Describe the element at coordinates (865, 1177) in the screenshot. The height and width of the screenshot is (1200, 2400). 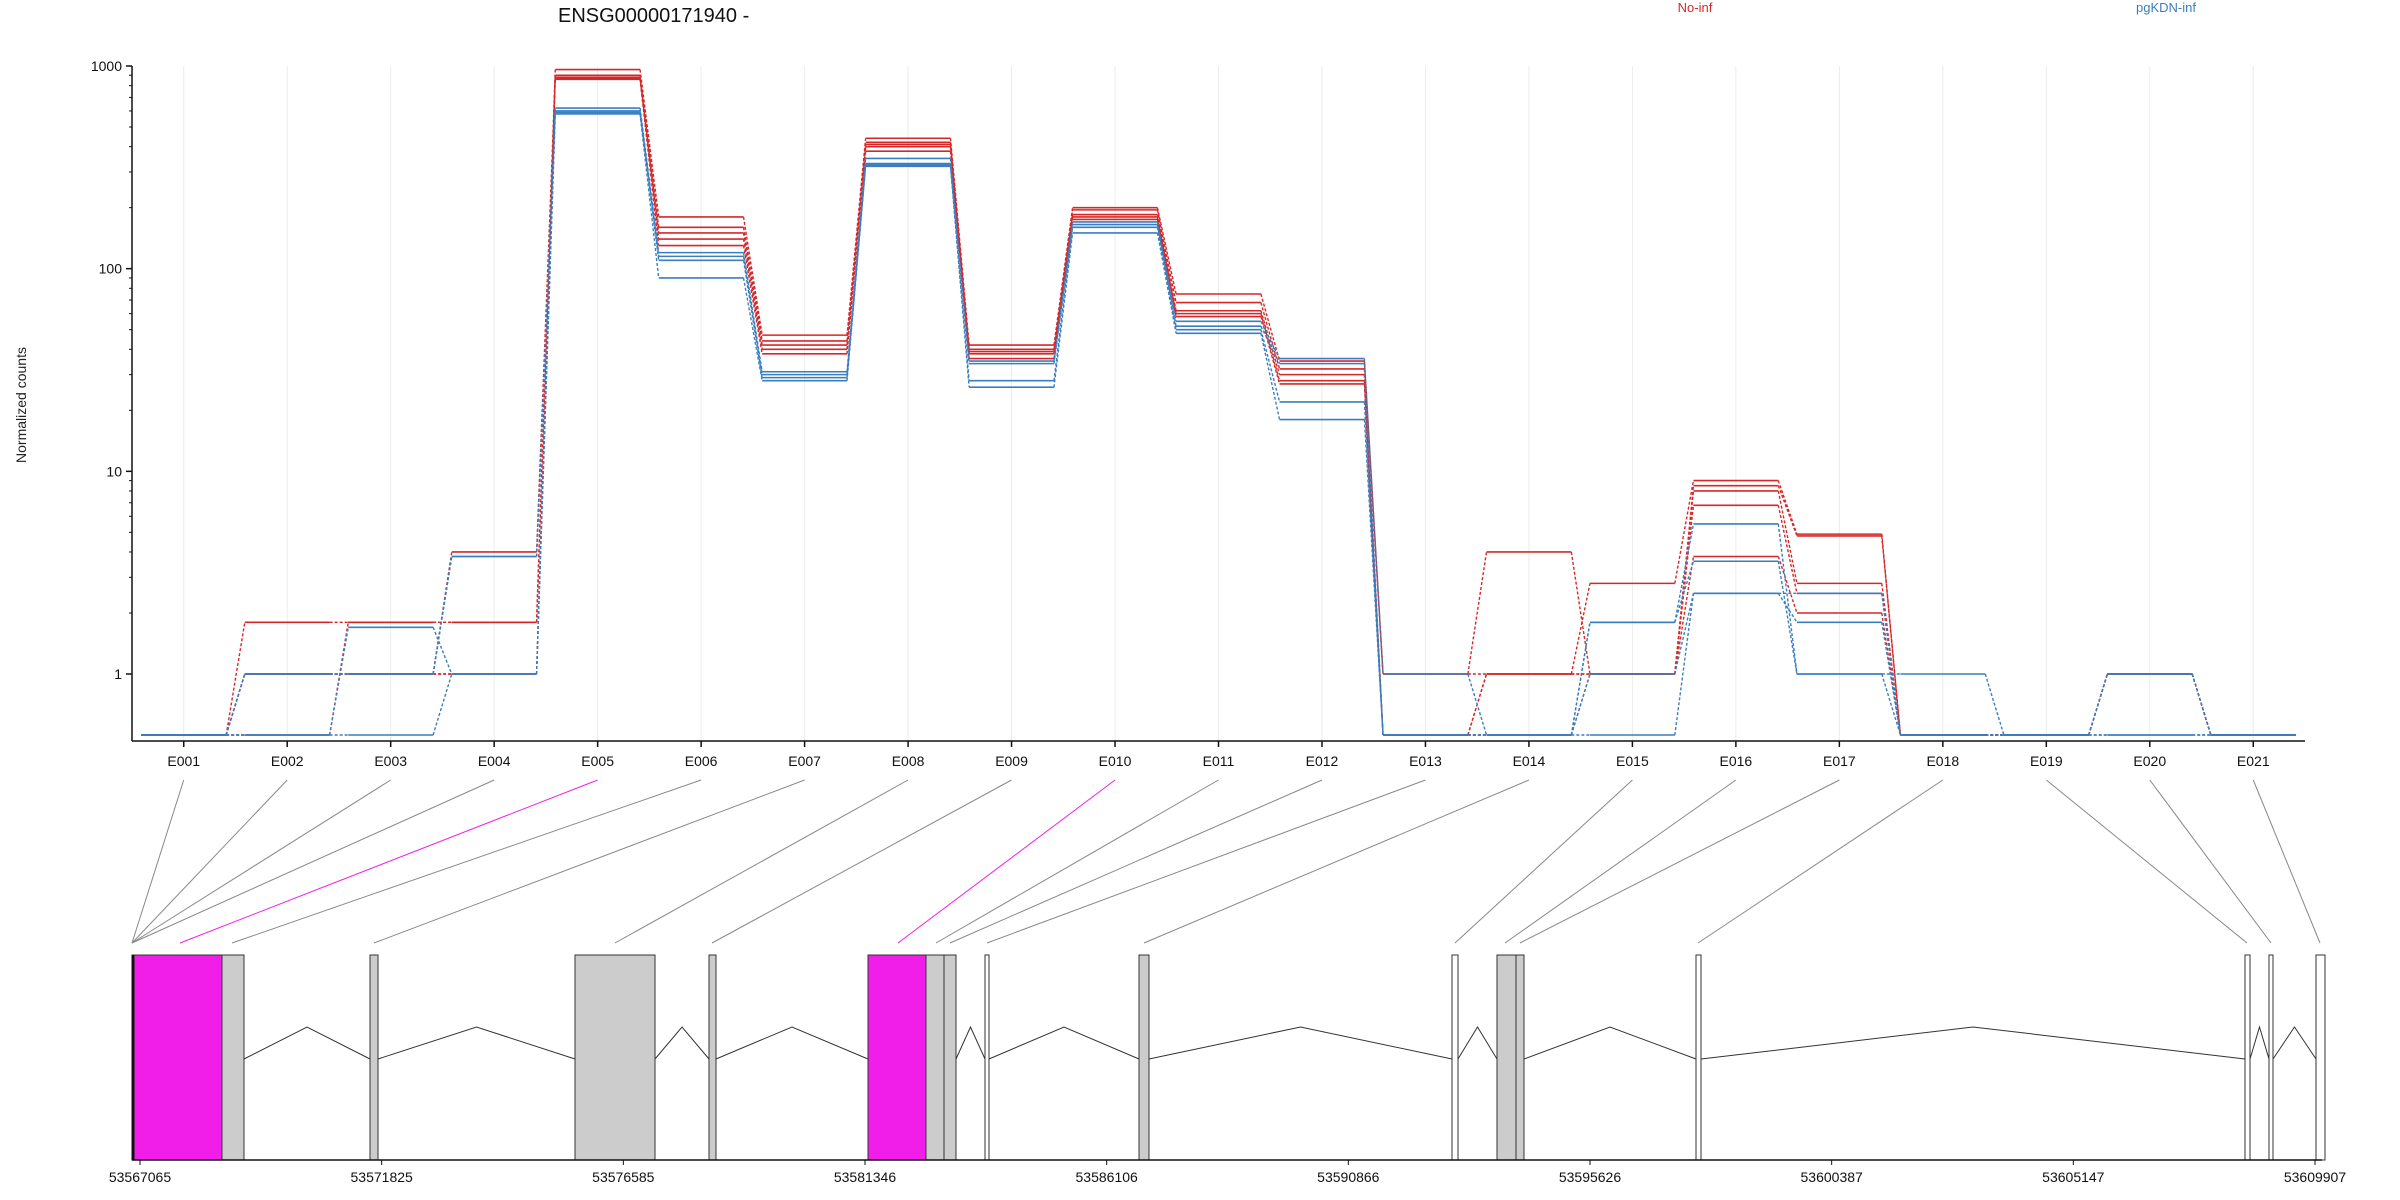
I see `coord-tick-label: 53581346` at that location.